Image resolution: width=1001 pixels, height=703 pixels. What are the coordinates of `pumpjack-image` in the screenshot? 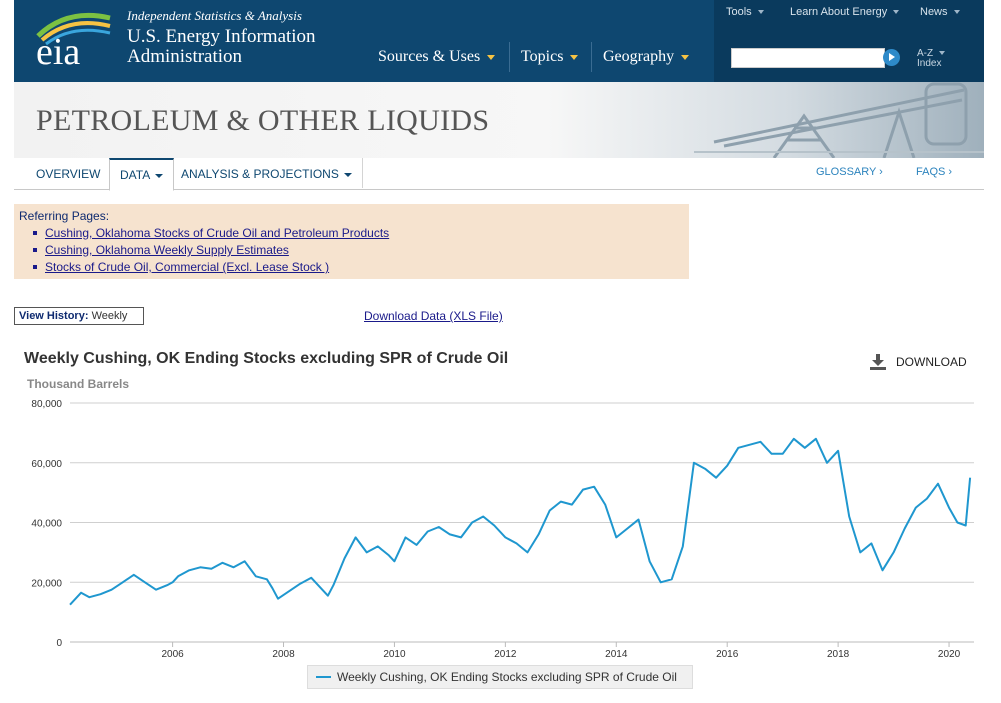 It's located at (839, 120).